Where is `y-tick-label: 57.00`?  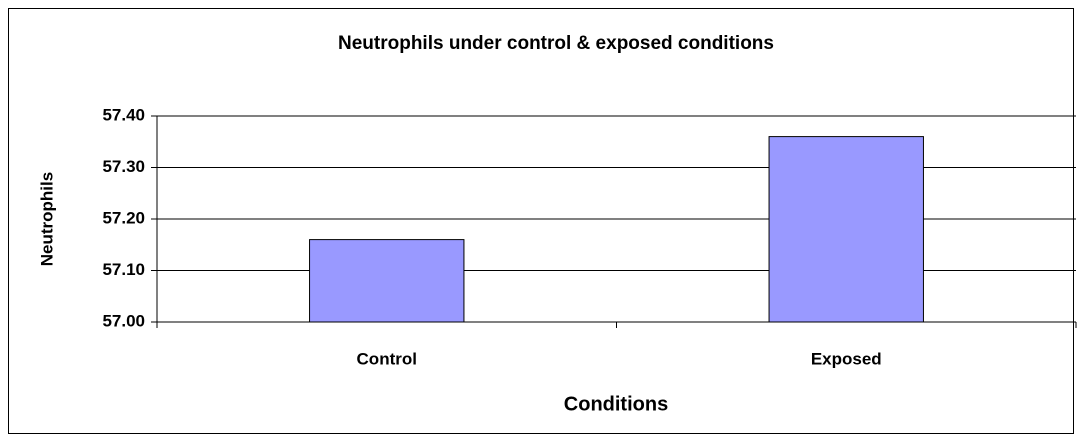
y-tick-label: 57.00 is located at coordinates (123, 320).